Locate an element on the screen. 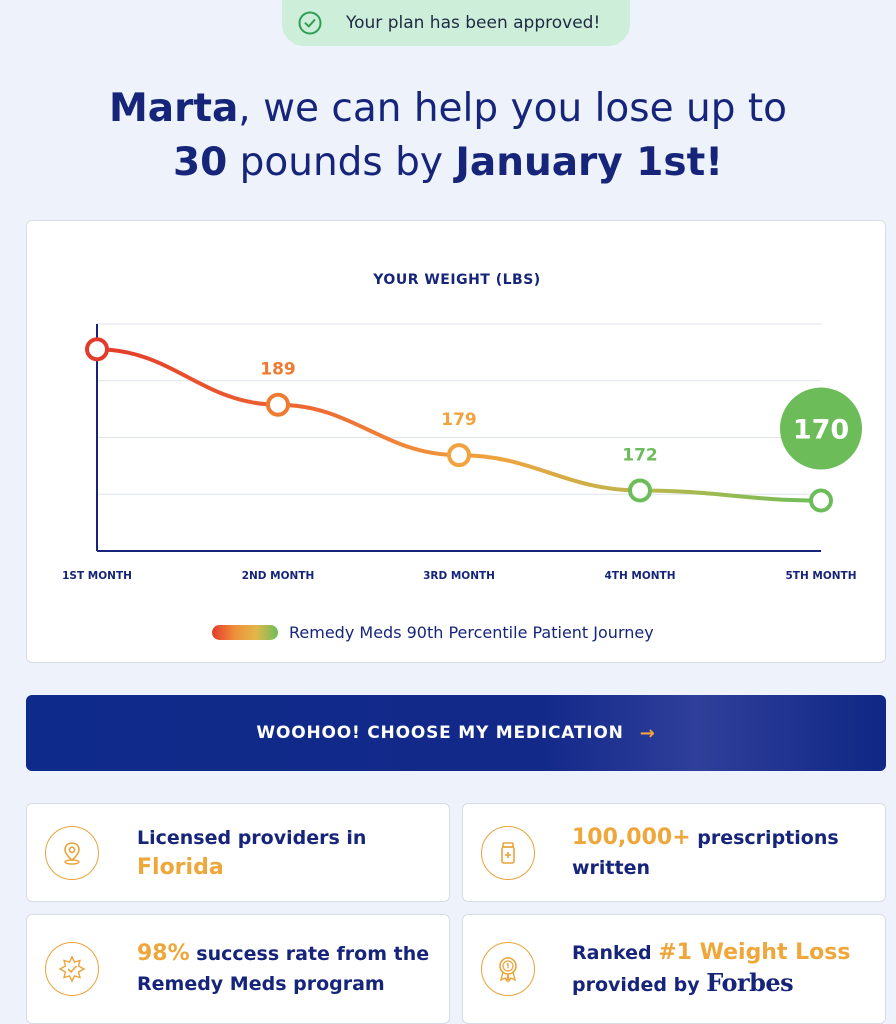 This screenshot has width=896, height=1024. feature-highlight: 100,000+ is located at coordinates (631, 837).